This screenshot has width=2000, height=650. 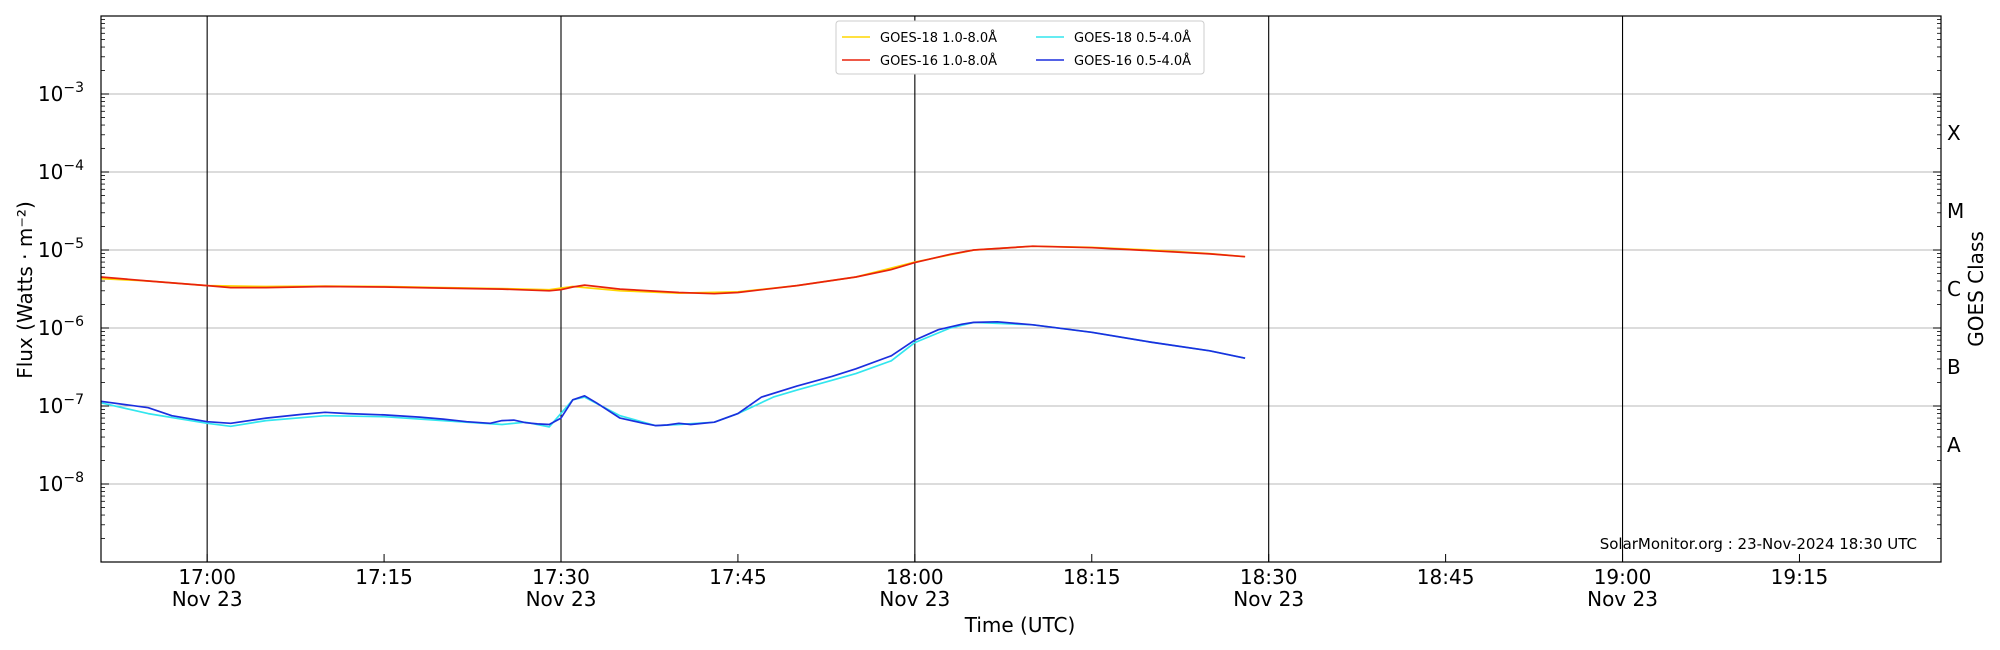 I want to click on goes-class-labels: A B C M X, so click(x=1955, y=289).